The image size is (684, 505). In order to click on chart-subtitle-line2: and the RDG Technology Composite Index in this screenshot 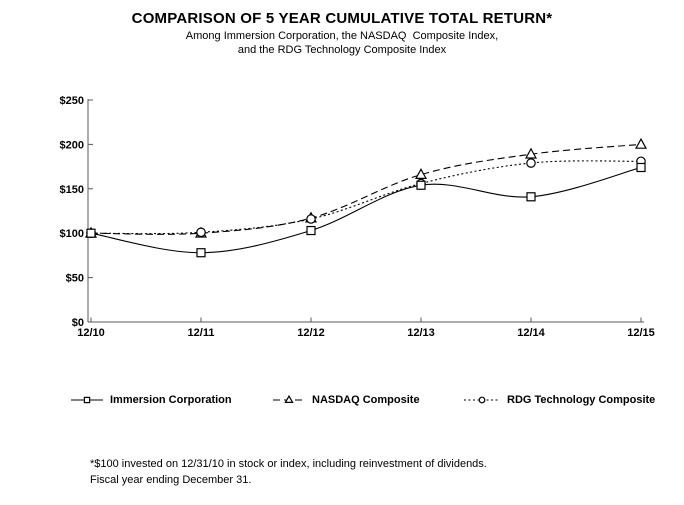, I will do `click(342, 50)`.